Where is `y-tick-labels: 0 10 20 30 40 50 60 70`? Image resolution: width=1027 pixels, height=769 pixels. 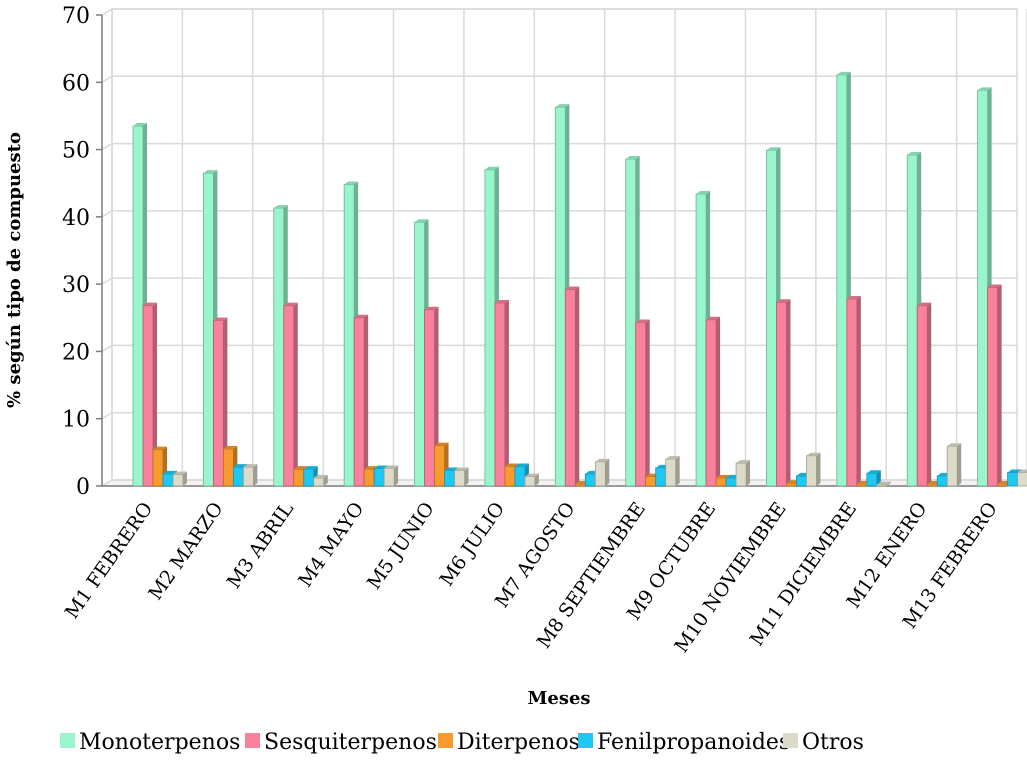
y-tick-labels: 0 10 20 30 40 50 60 70 is located at coordinates (76, 252).